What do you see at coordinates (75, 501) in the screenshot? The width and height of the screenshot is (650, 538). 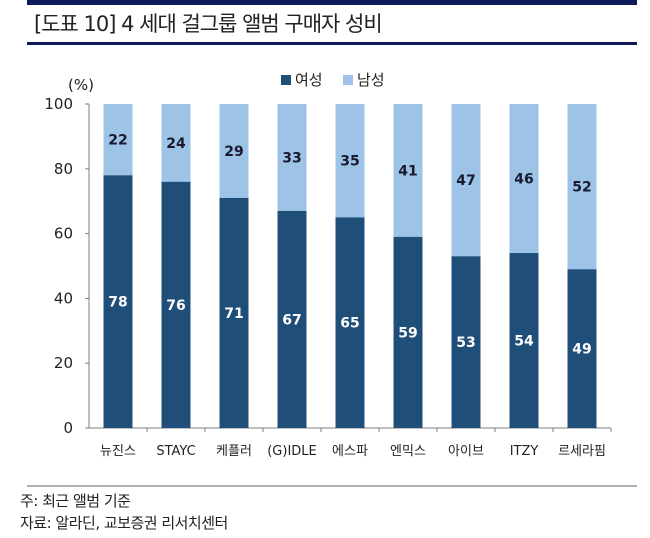 I see `footnote: 주: 최근 앨범 기준` at bounding box center [75, 501].